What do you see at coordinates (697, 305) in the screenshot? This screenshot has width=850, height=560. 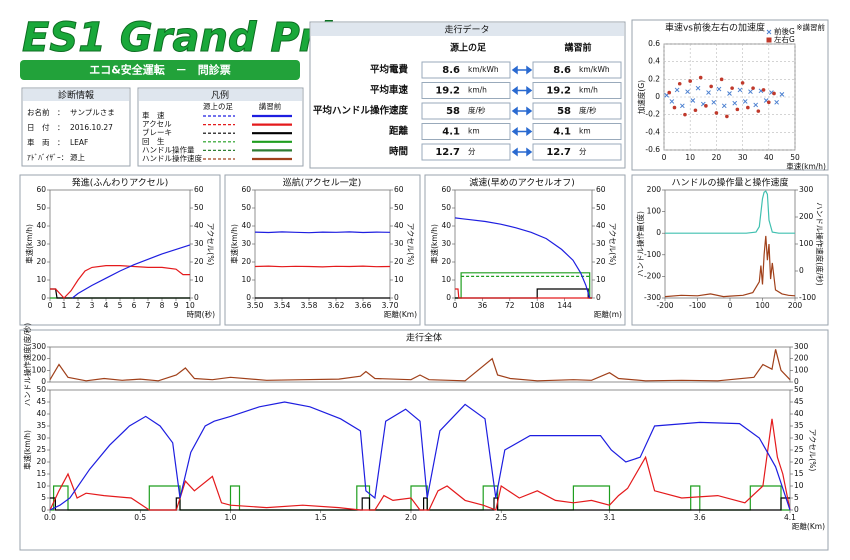 I see `x-tick-label: -100` at bounding box center [697, 305].